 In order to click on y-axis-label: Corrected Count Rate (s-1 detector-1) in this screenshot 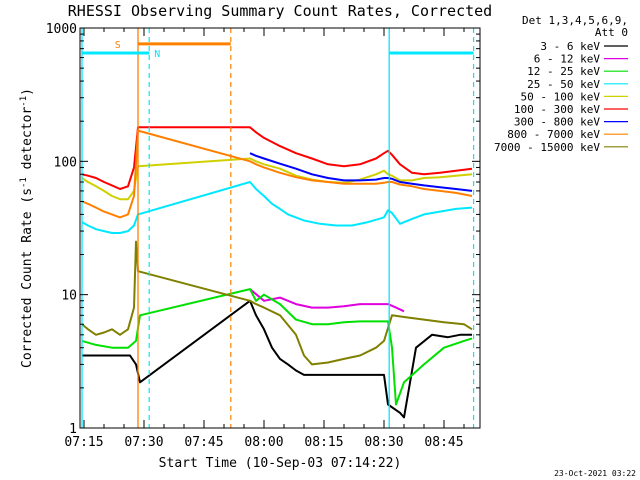, I will do `click(27, 228)`.